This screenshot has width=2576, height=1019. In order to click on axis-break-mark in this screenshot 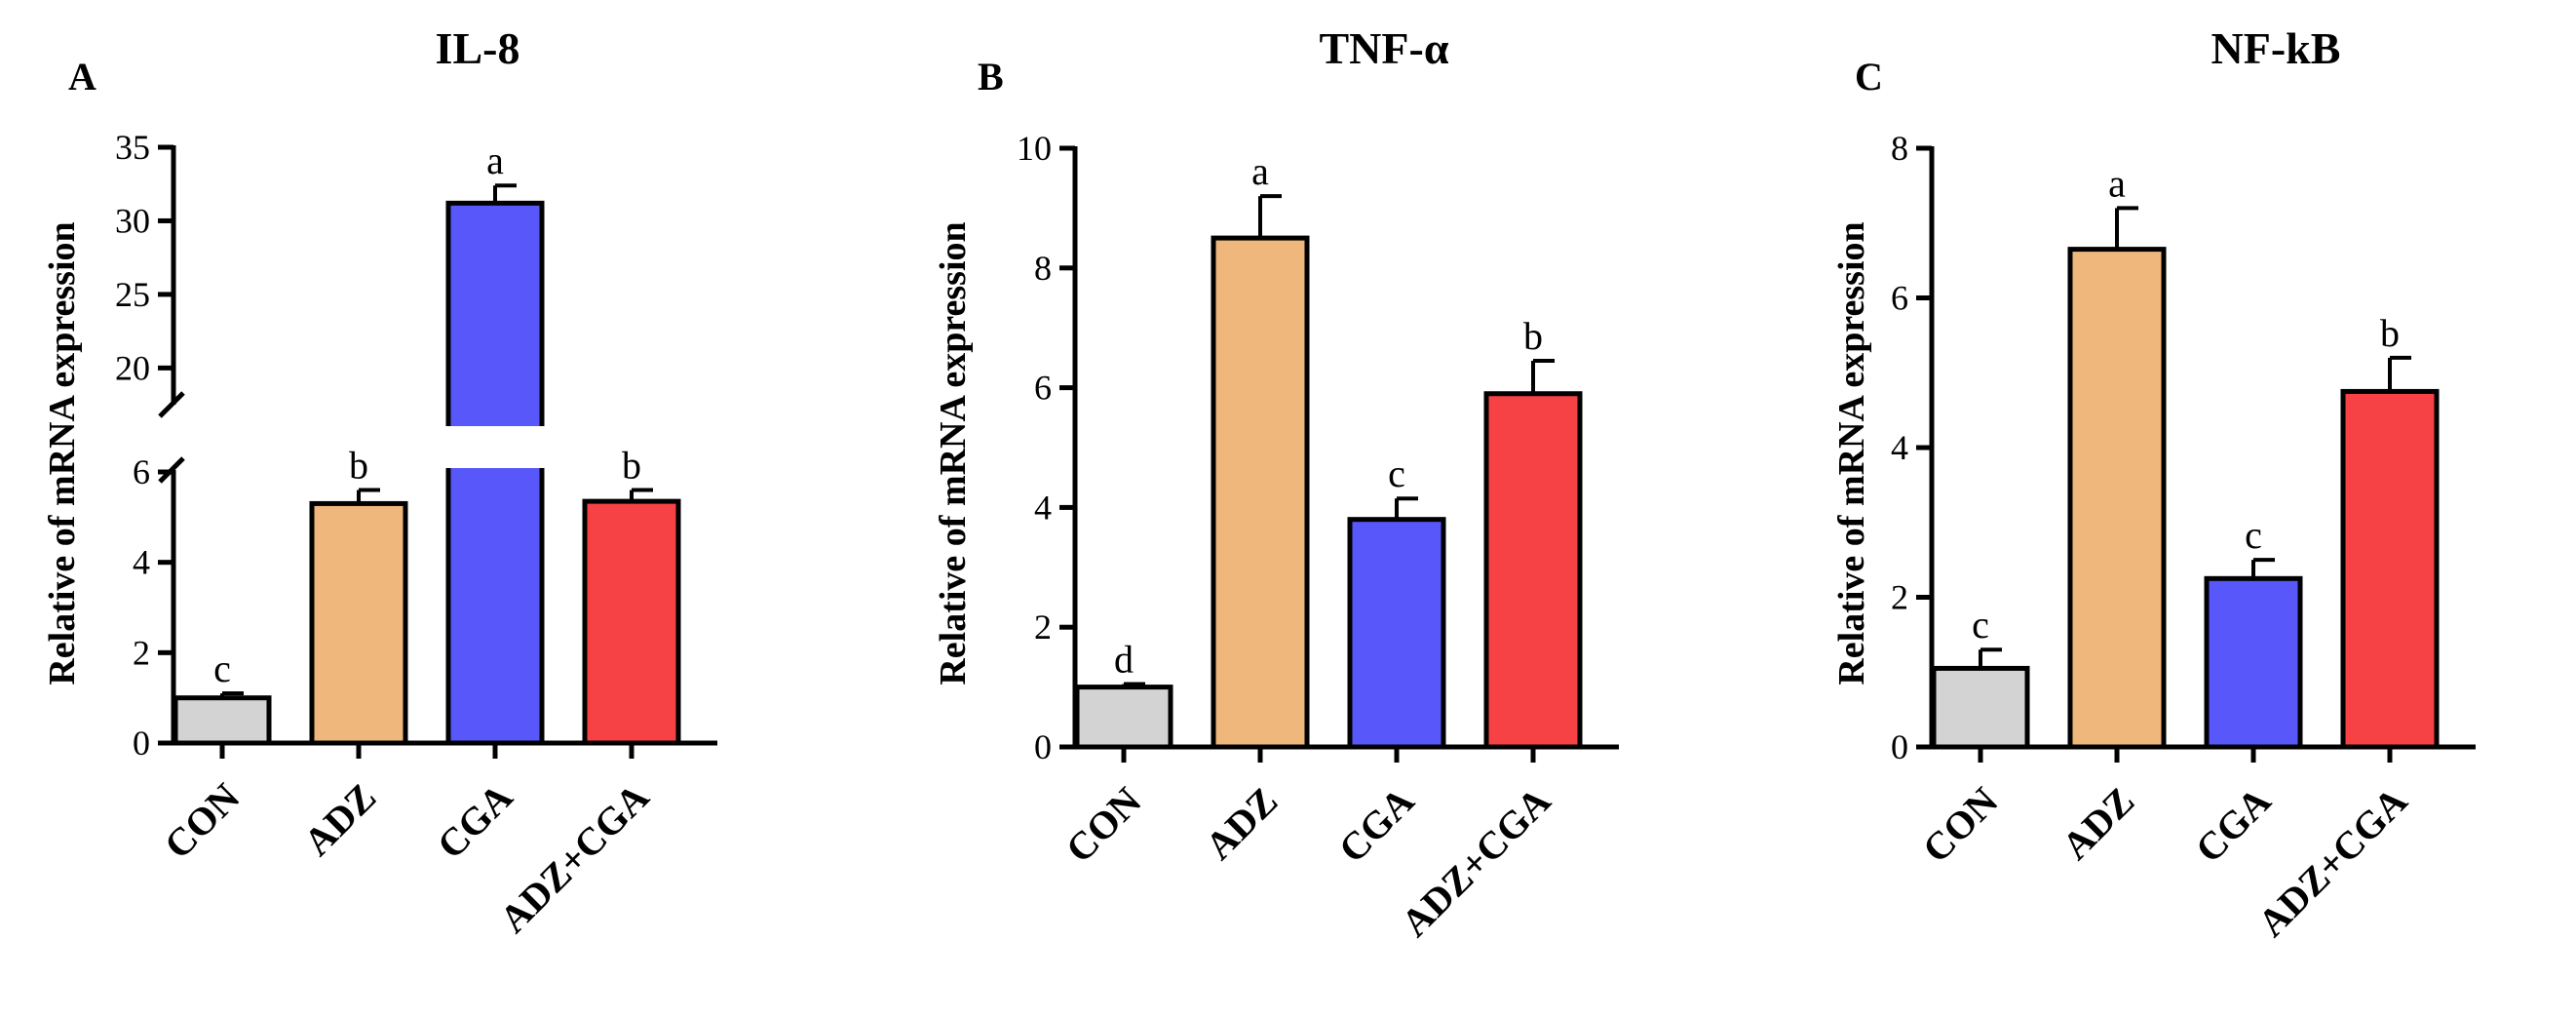, I will do `click(171, 404)`.